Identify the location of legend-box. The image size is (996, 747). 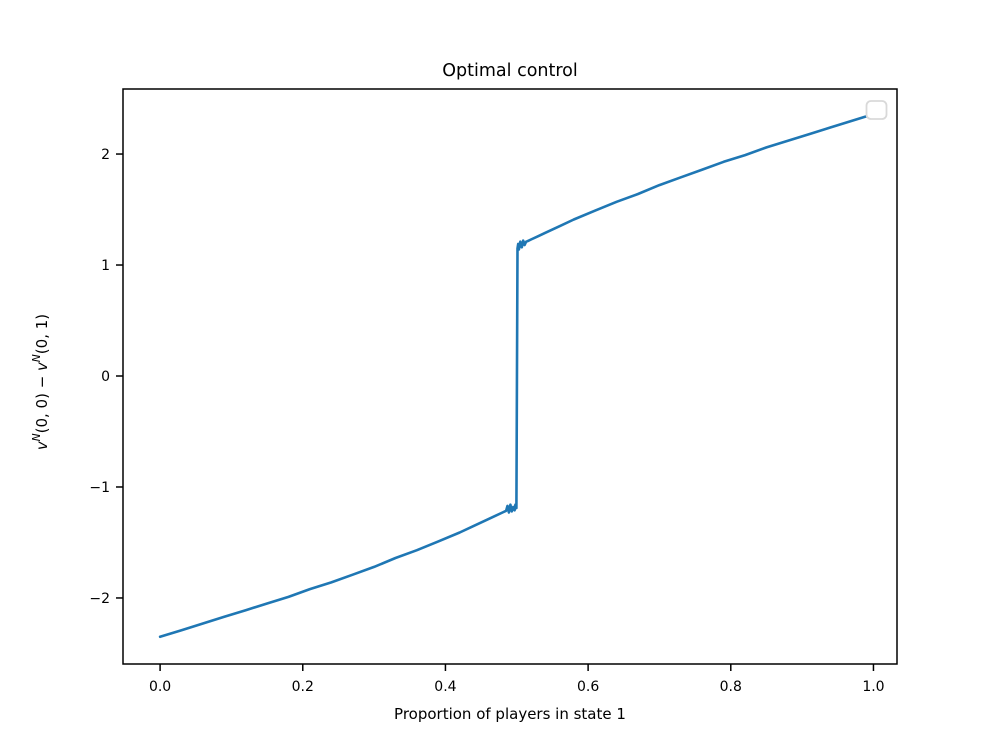
(876, 110).